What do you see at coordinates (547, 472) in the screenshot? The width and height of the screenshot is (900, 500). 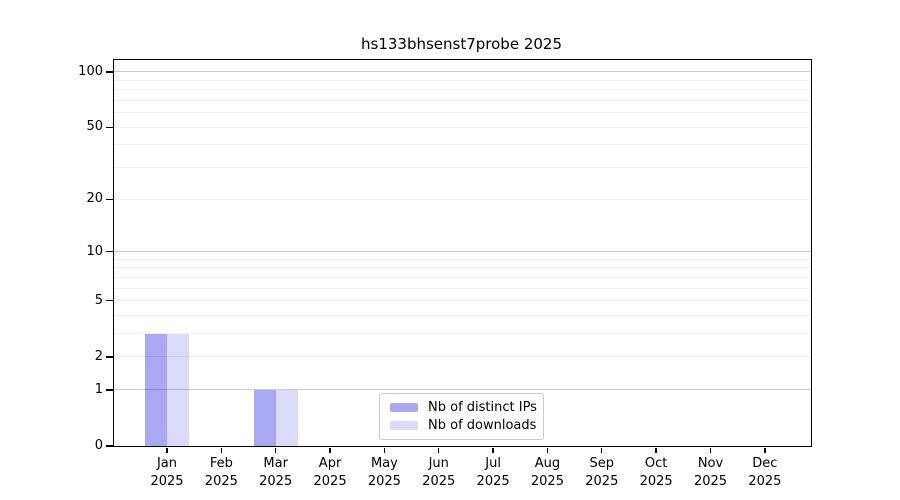 I see `x-tick-label: Aug 2025` at bounding box center [547, 472].